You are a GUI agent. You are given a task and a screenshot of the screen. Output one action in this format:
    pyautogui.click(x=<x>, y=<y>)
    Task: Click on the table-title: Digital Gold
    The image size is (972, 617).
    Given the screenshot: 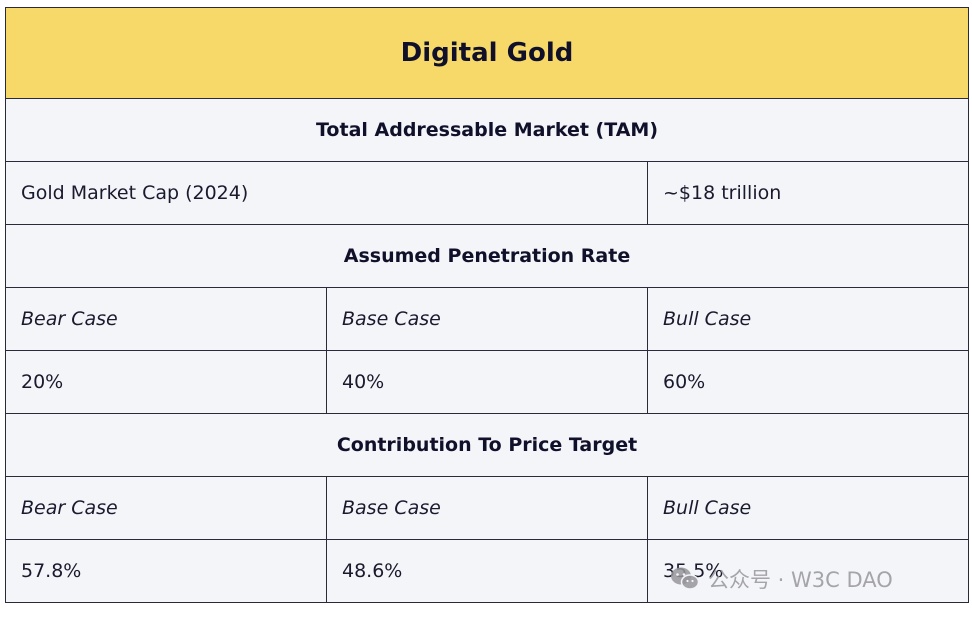 What is the action you would take?
    pyautogui.click(x=487, y=53)
    